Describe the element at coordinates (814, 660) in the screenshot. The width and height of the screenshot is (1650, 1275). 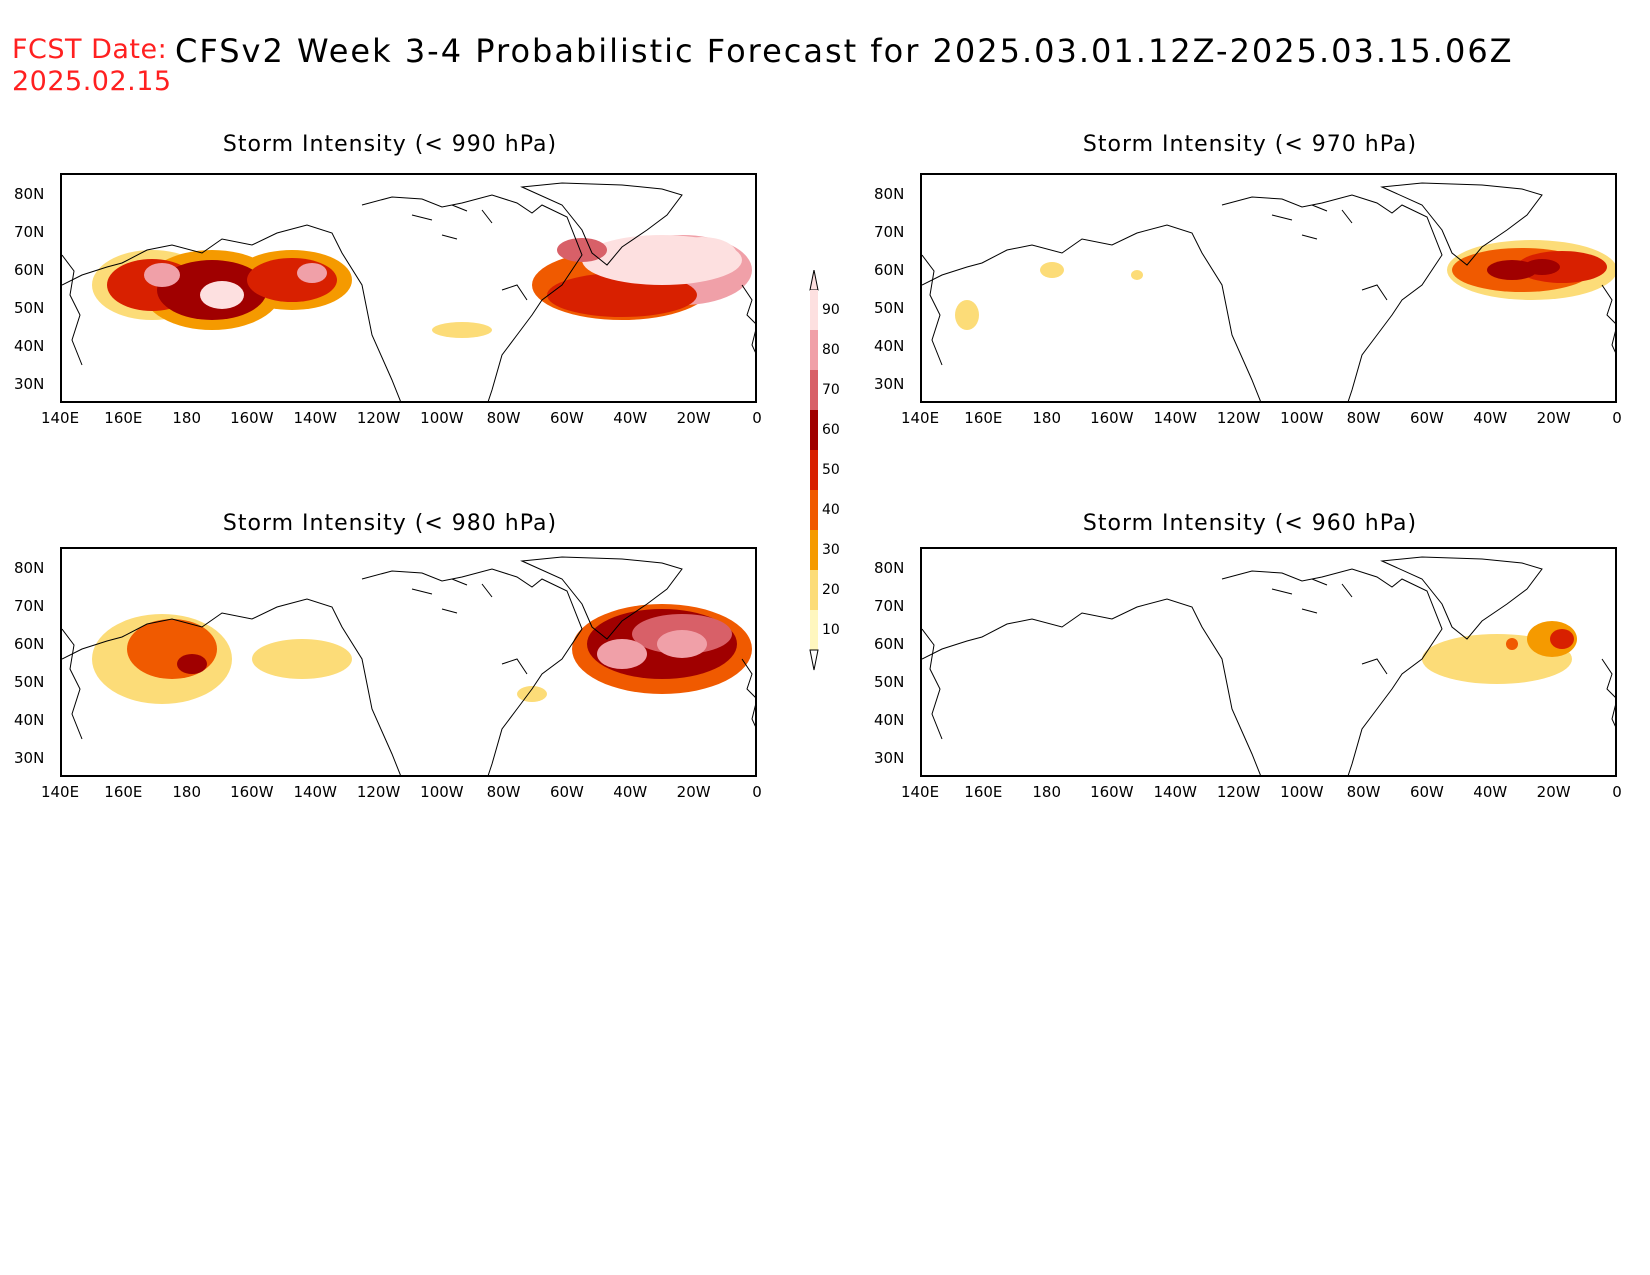
I see `colorbar-bottom-arrow` at that location.